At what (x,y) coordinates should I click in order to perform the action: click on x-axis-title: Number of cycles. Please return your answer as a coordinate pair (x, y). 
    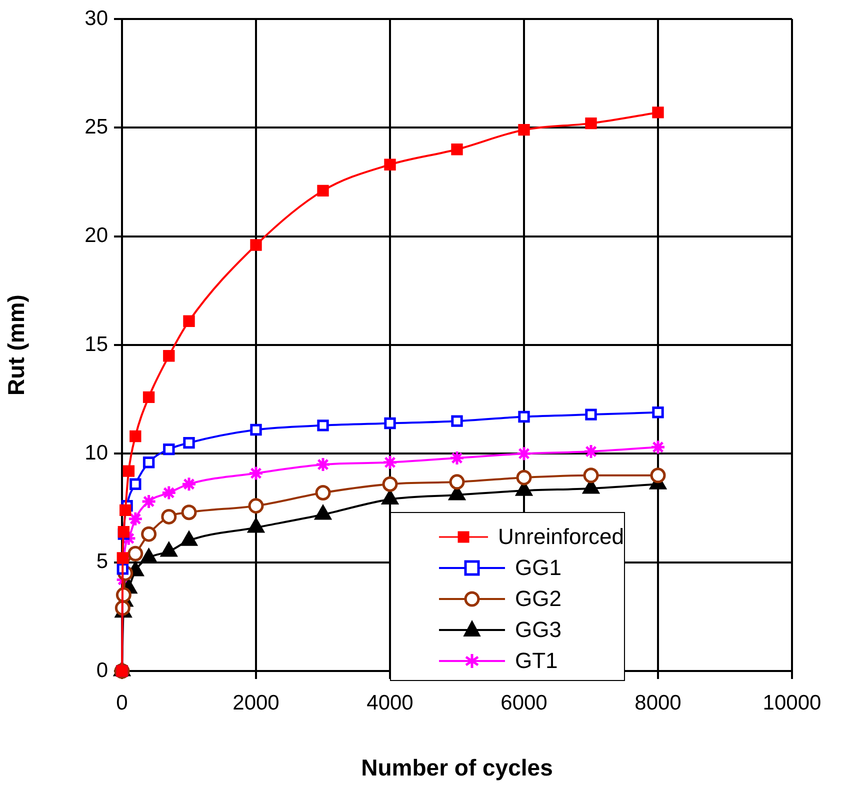
    Looking at the image, I should click on (457, 767).